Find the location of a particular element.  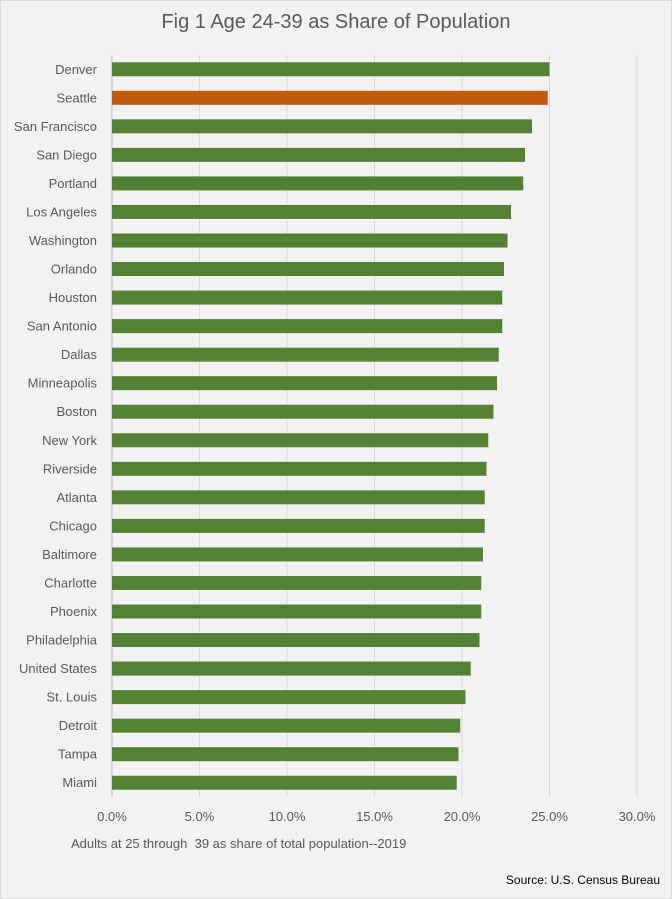

x-tick-label: 5.0% is located at coordinates (200, 816).